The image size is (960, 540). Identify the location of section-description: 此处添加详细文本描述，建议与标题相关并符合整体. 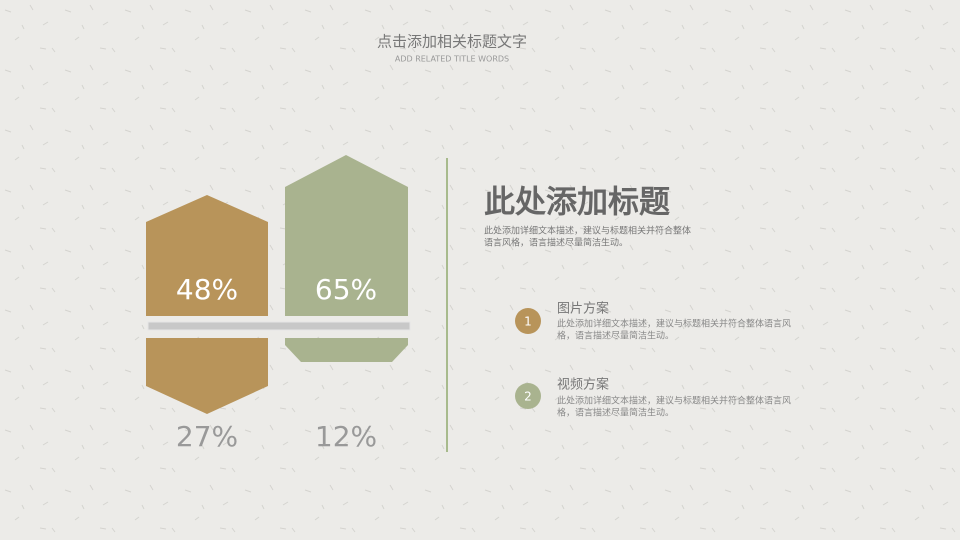
(587, 231).